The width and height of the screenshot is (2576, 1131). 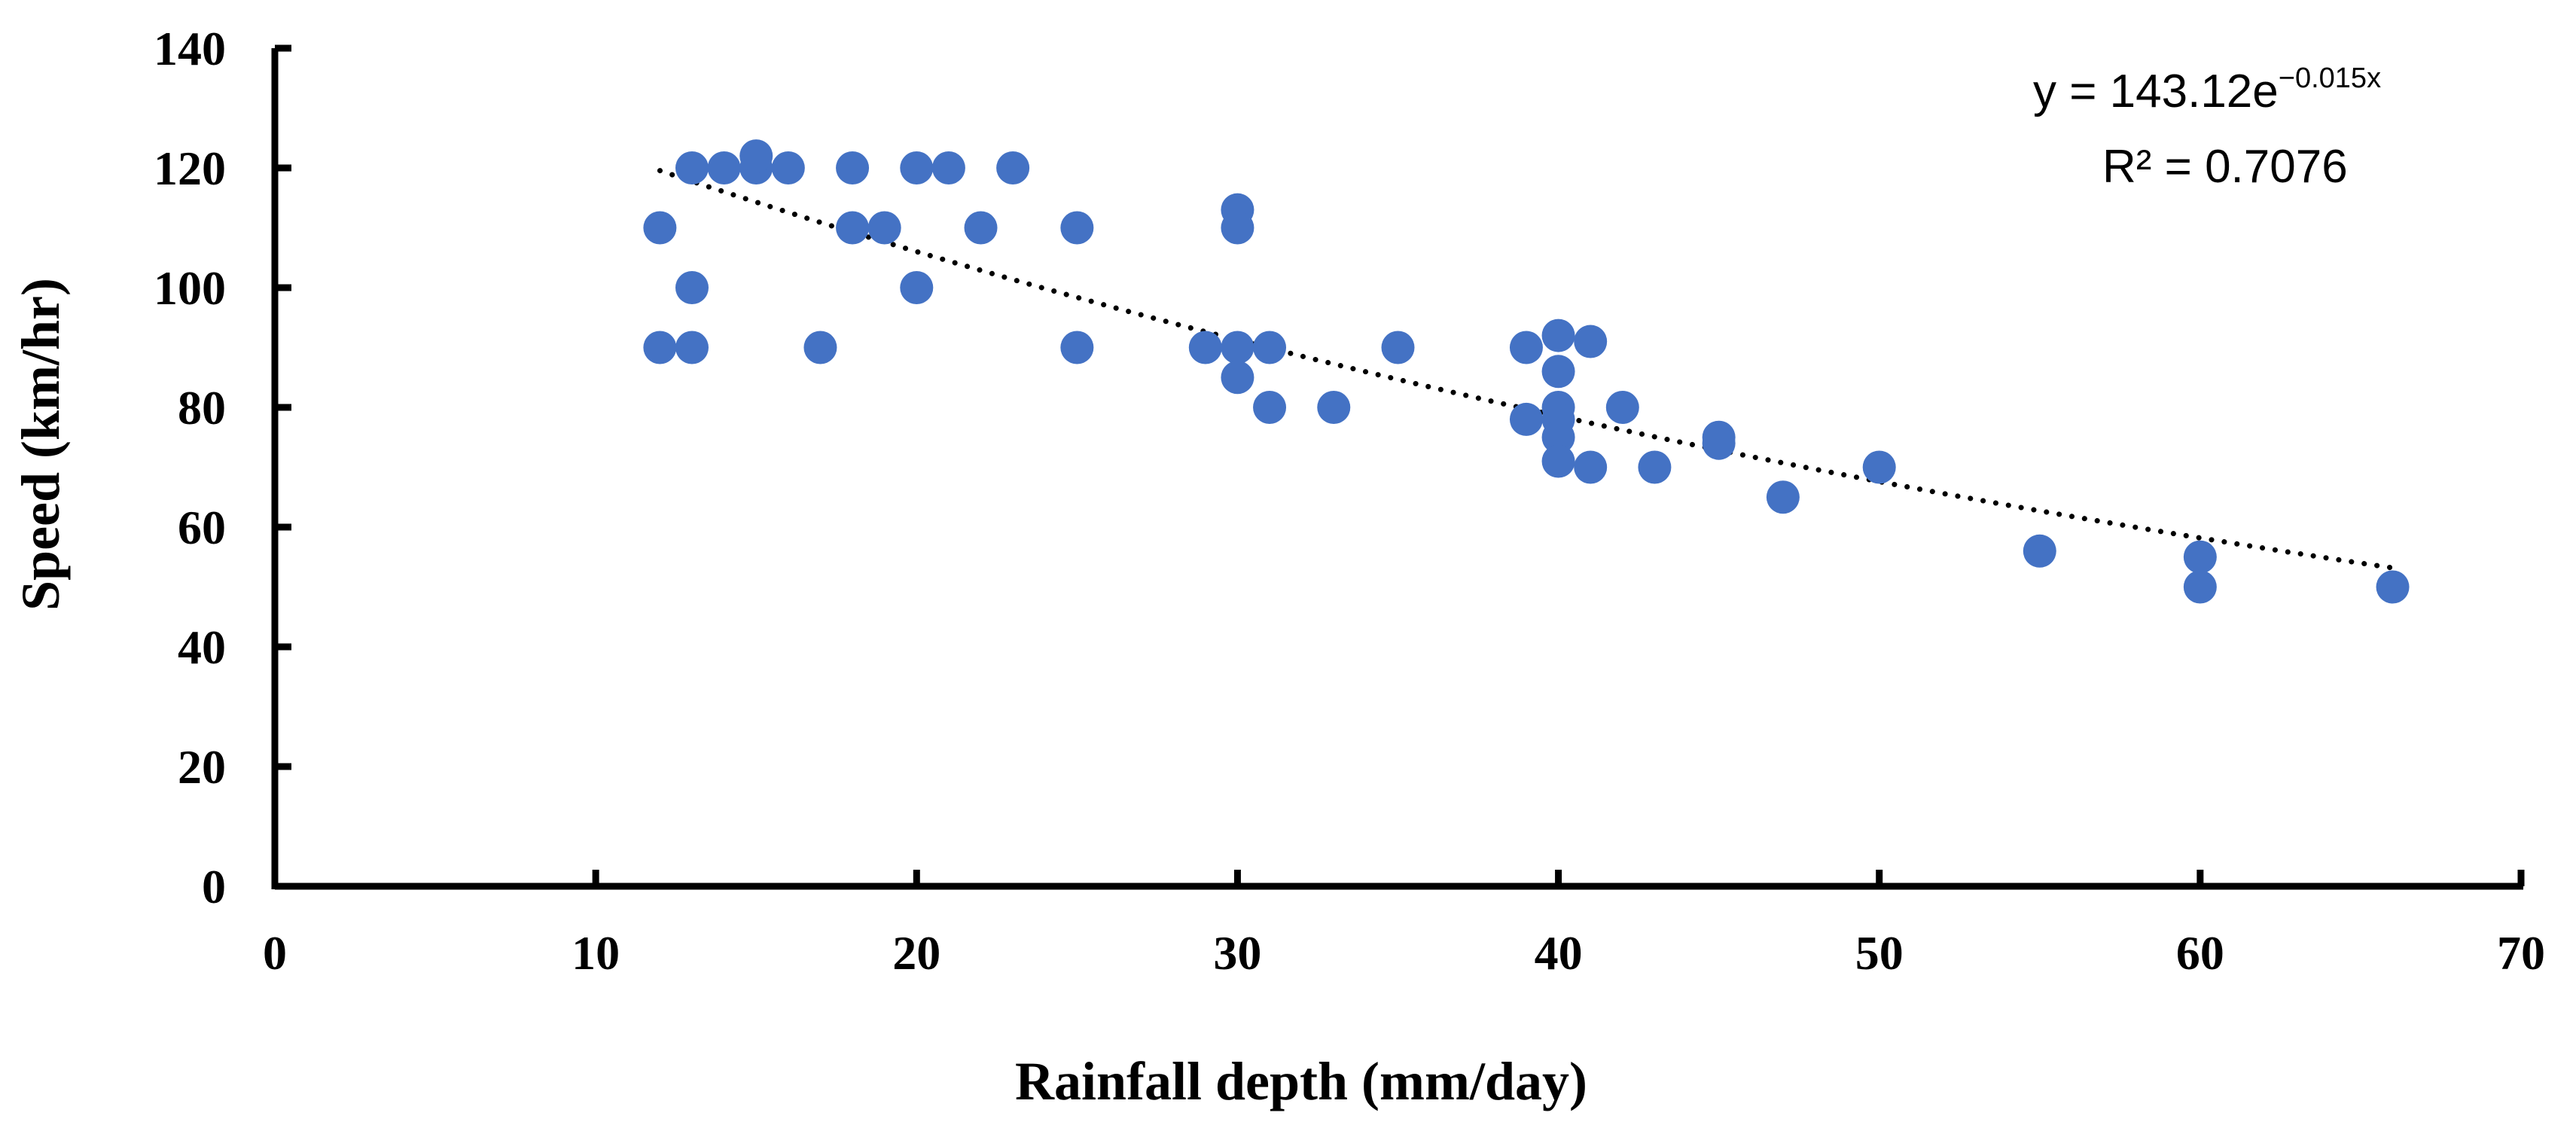 What do you see at coordinates (202, 407) in the screenshot?
I see `y-tick-label: 80` at bounding box center [202, 407].